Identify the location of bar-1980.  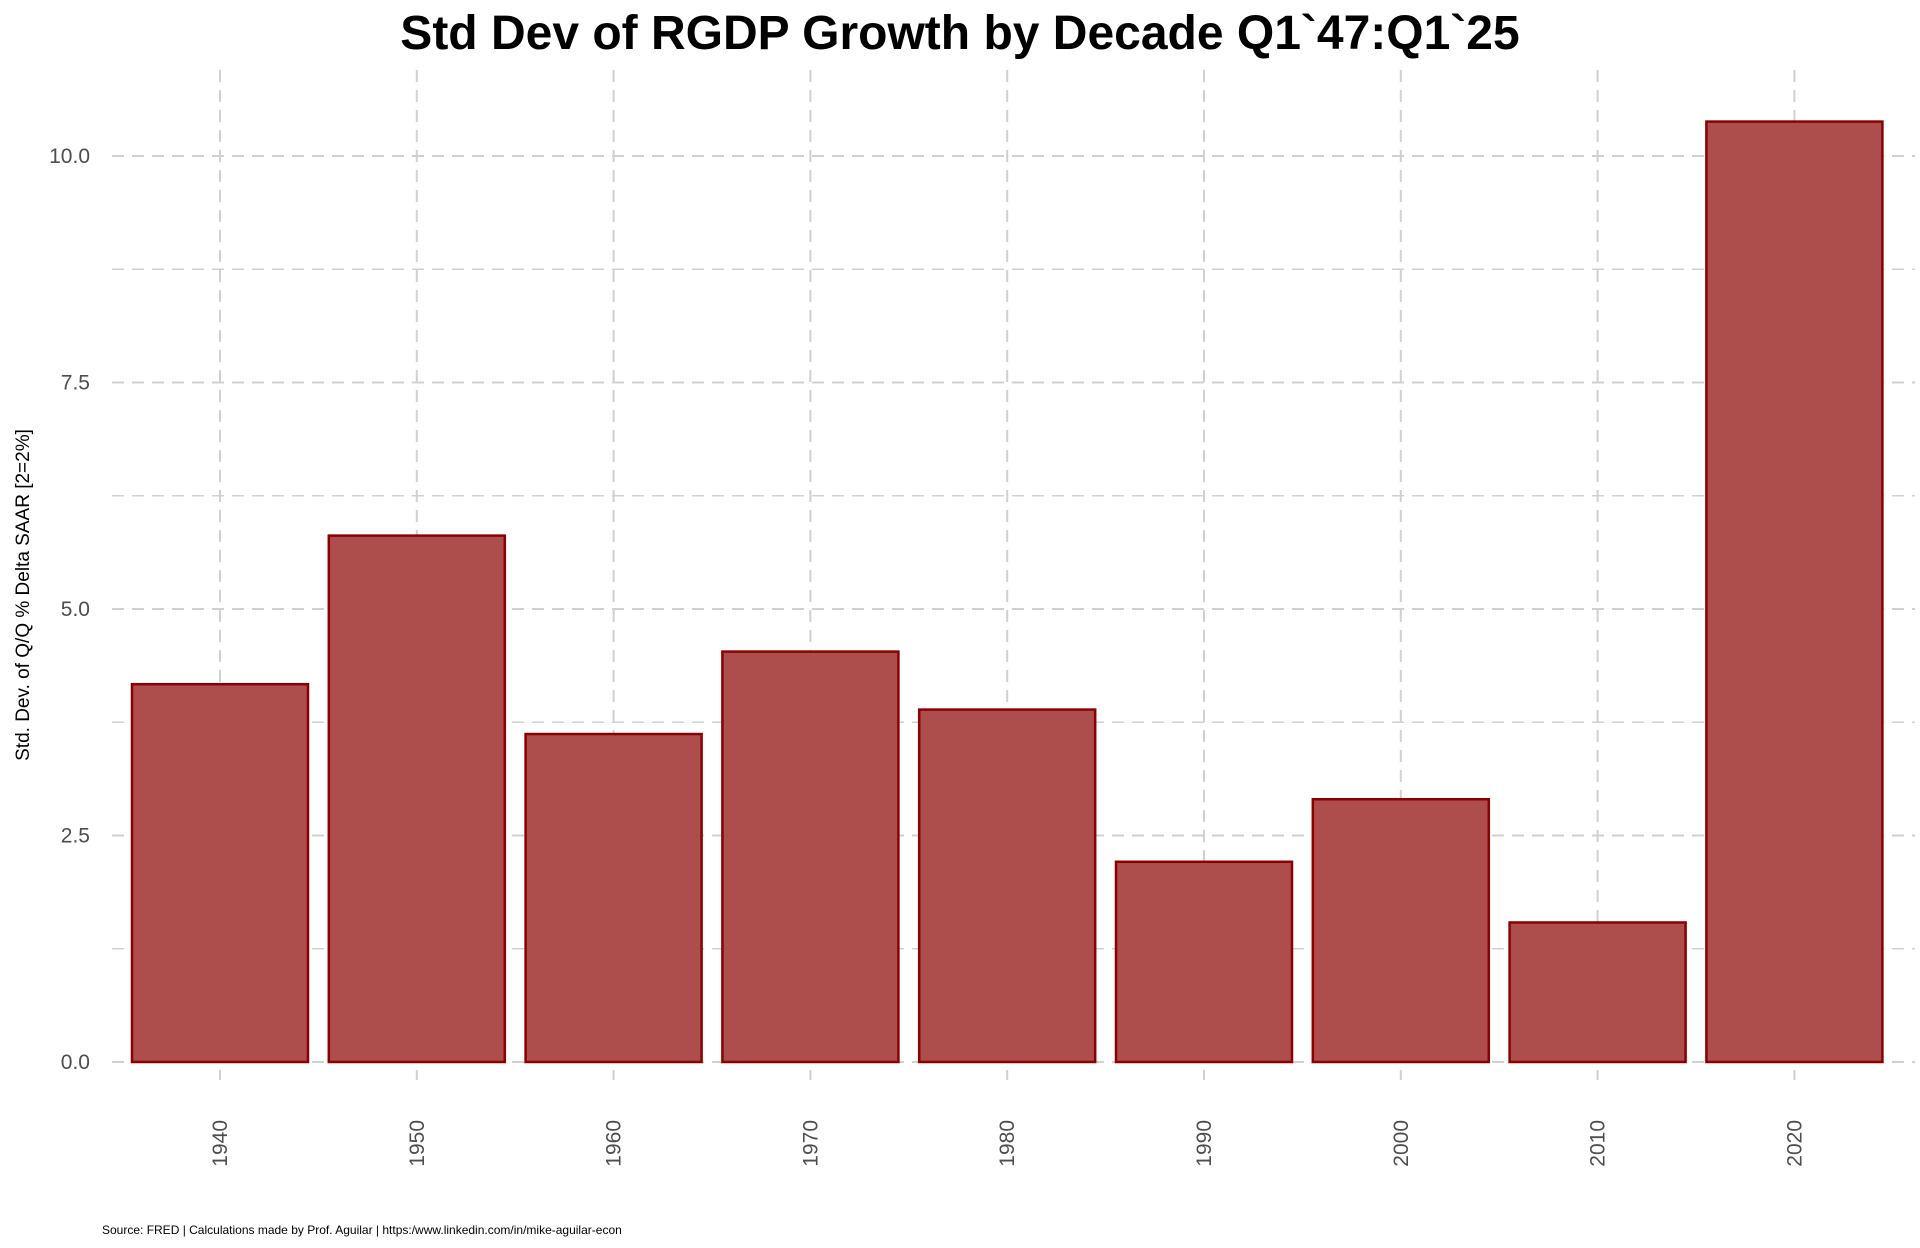
(1007, 886).